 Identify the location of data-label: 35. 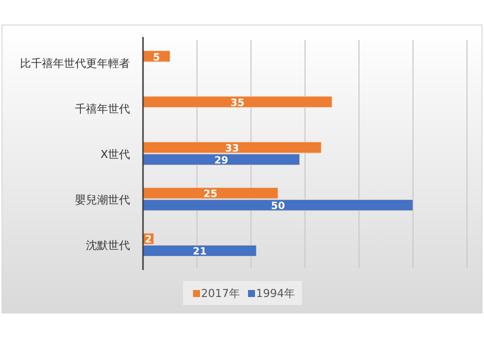
(237, 103).